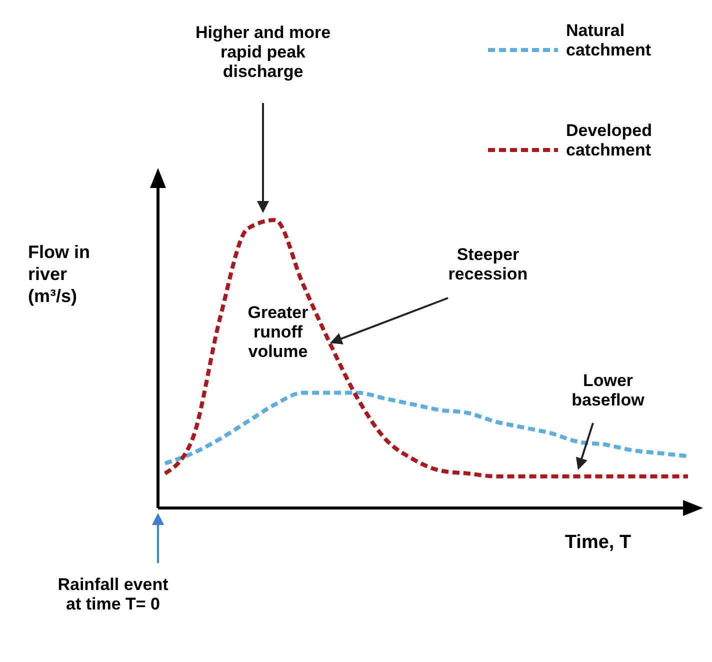 Image resolution: width=712 pixels, height=662 pixels. What do you see at coordinates (59, 274) in the screenshot?
I see `y-axis-title: Flow in river (m³/s)` at bounding box center [59, 274].